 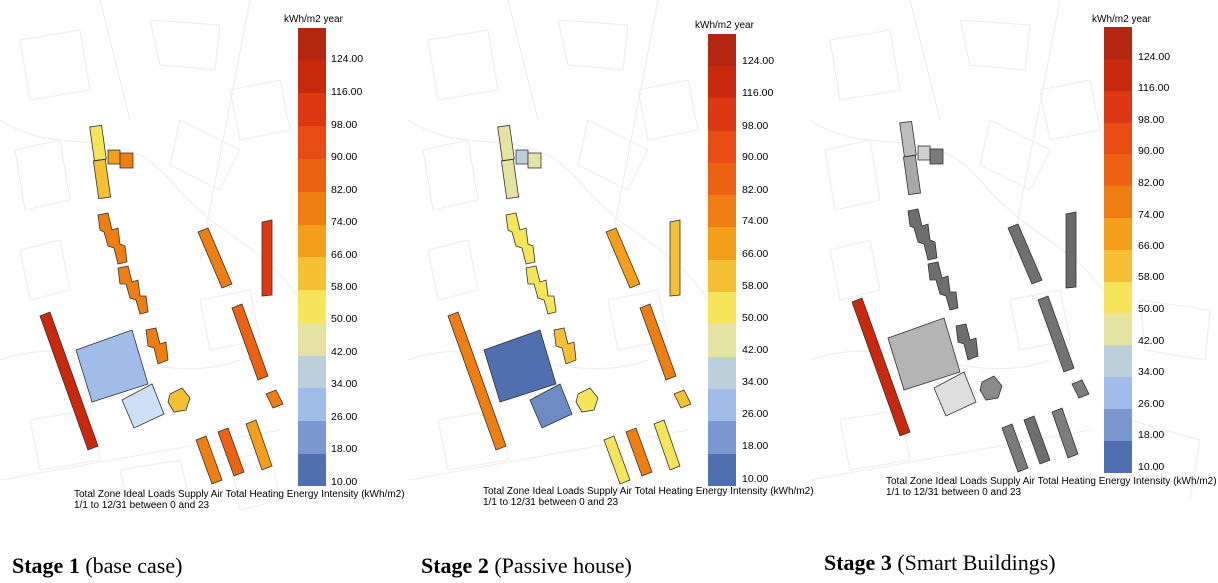 I want to click on legend-tick: 124.00, so click(x=758, y=61).